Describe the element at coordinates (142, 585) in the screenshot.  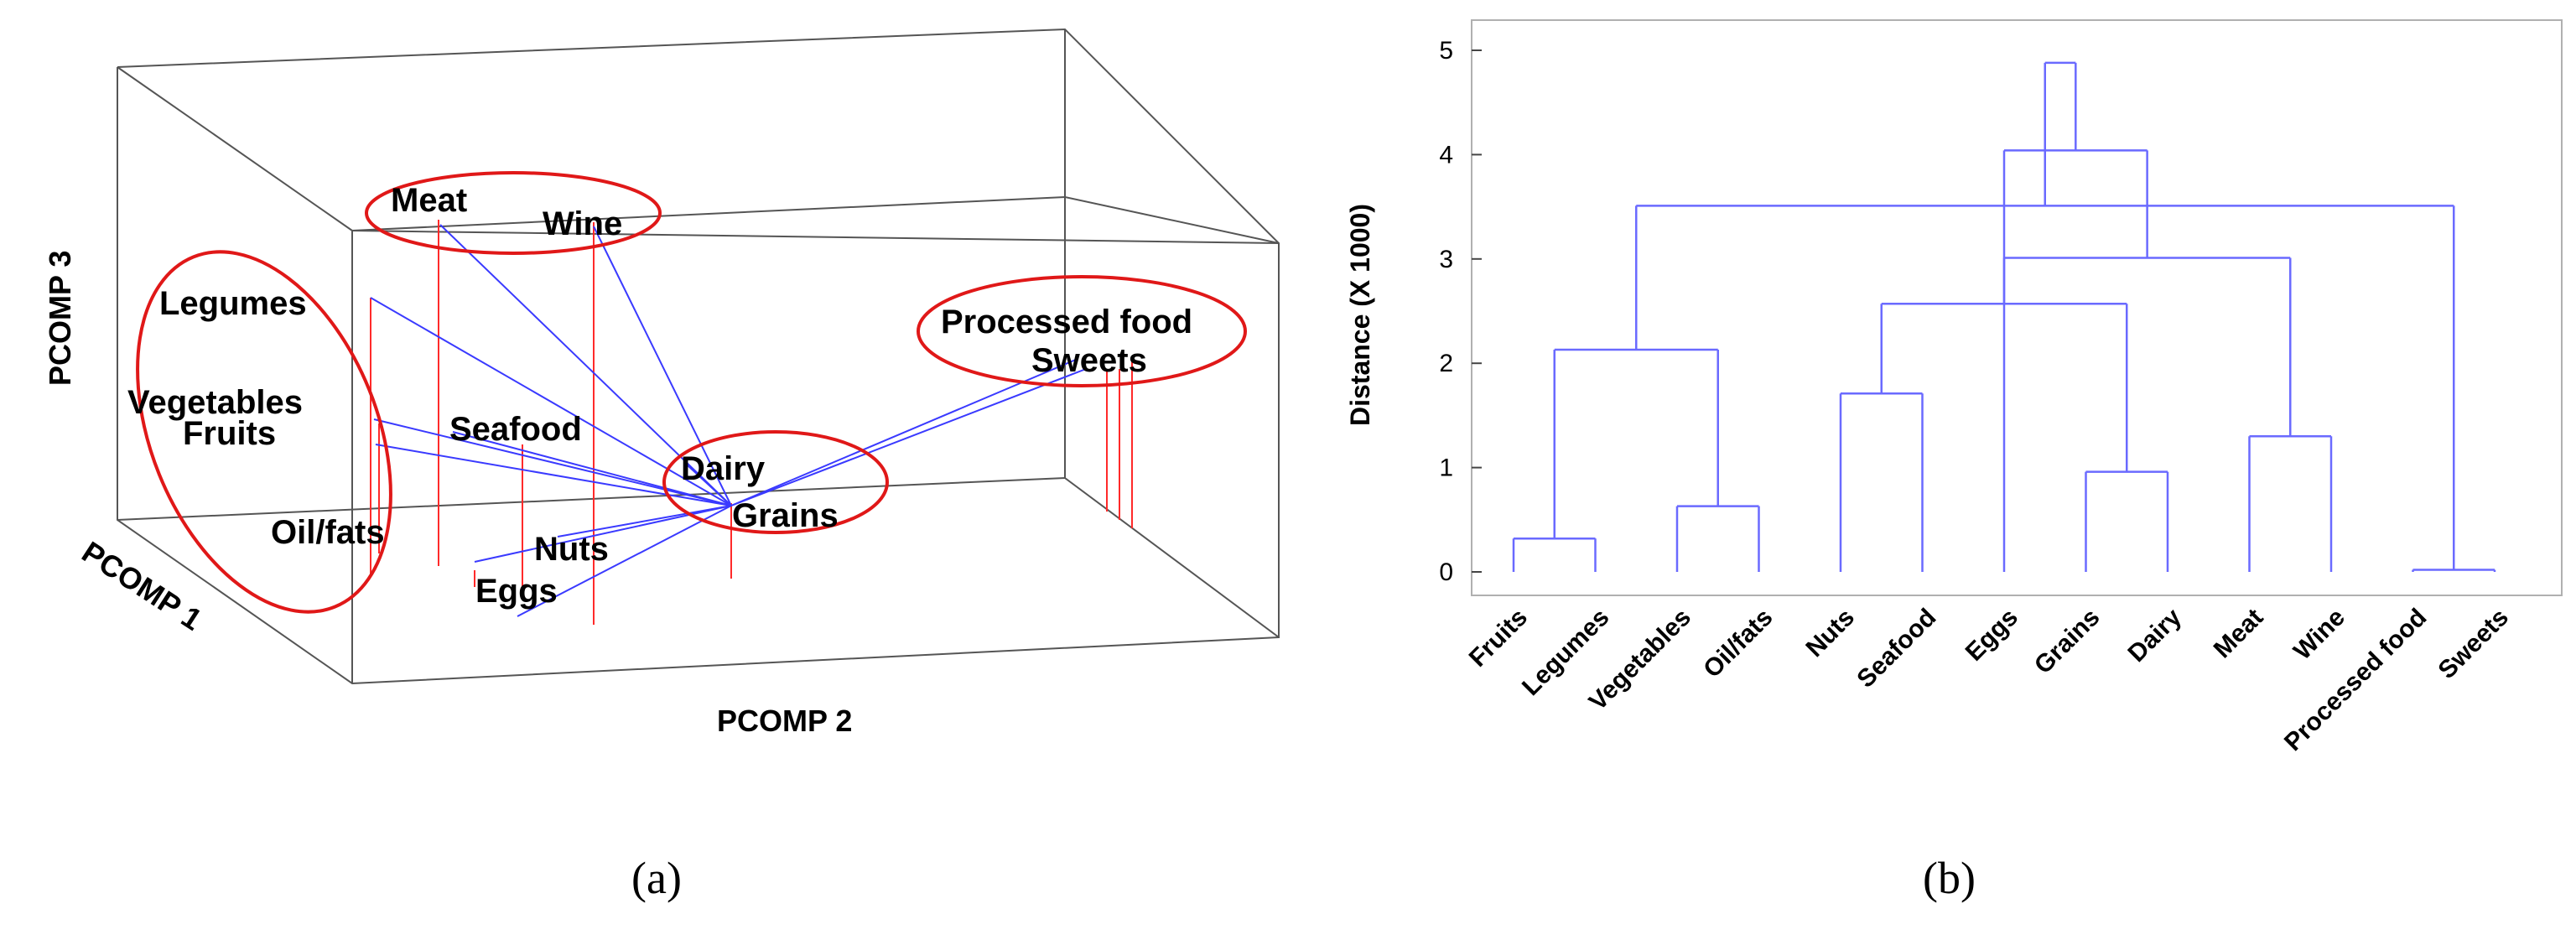
I see `pca-axis-pcomp1: PCOMP 1` at that location.